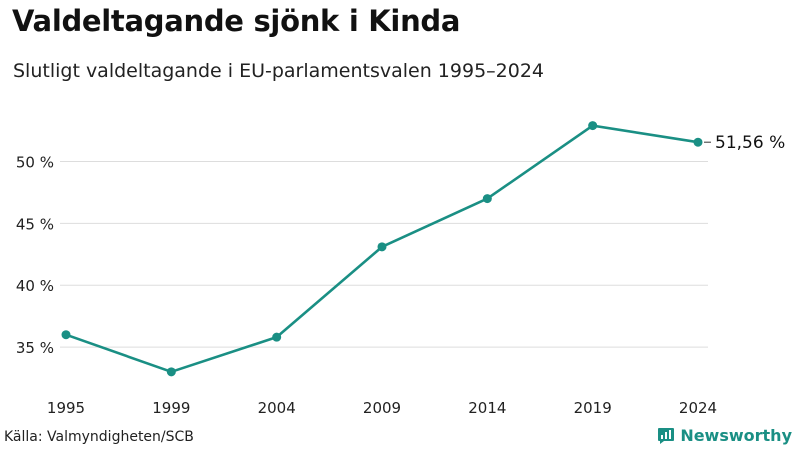  I want to click on data-point-2009, so click(382, 247).